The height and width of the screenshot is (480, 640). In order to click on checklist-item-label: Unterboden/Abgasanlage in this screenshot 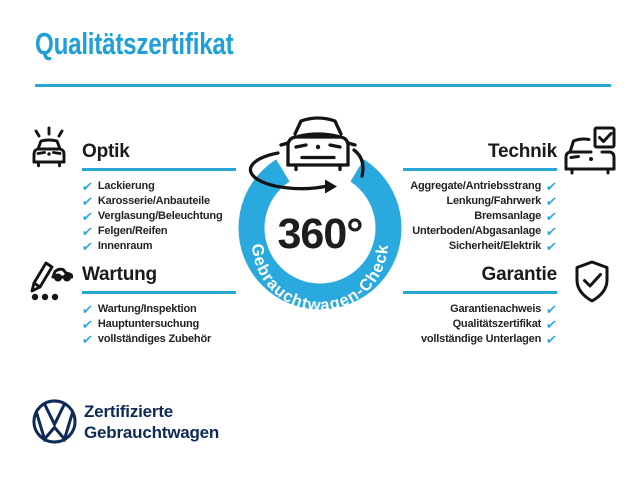, I will do `click(477, 231)`.